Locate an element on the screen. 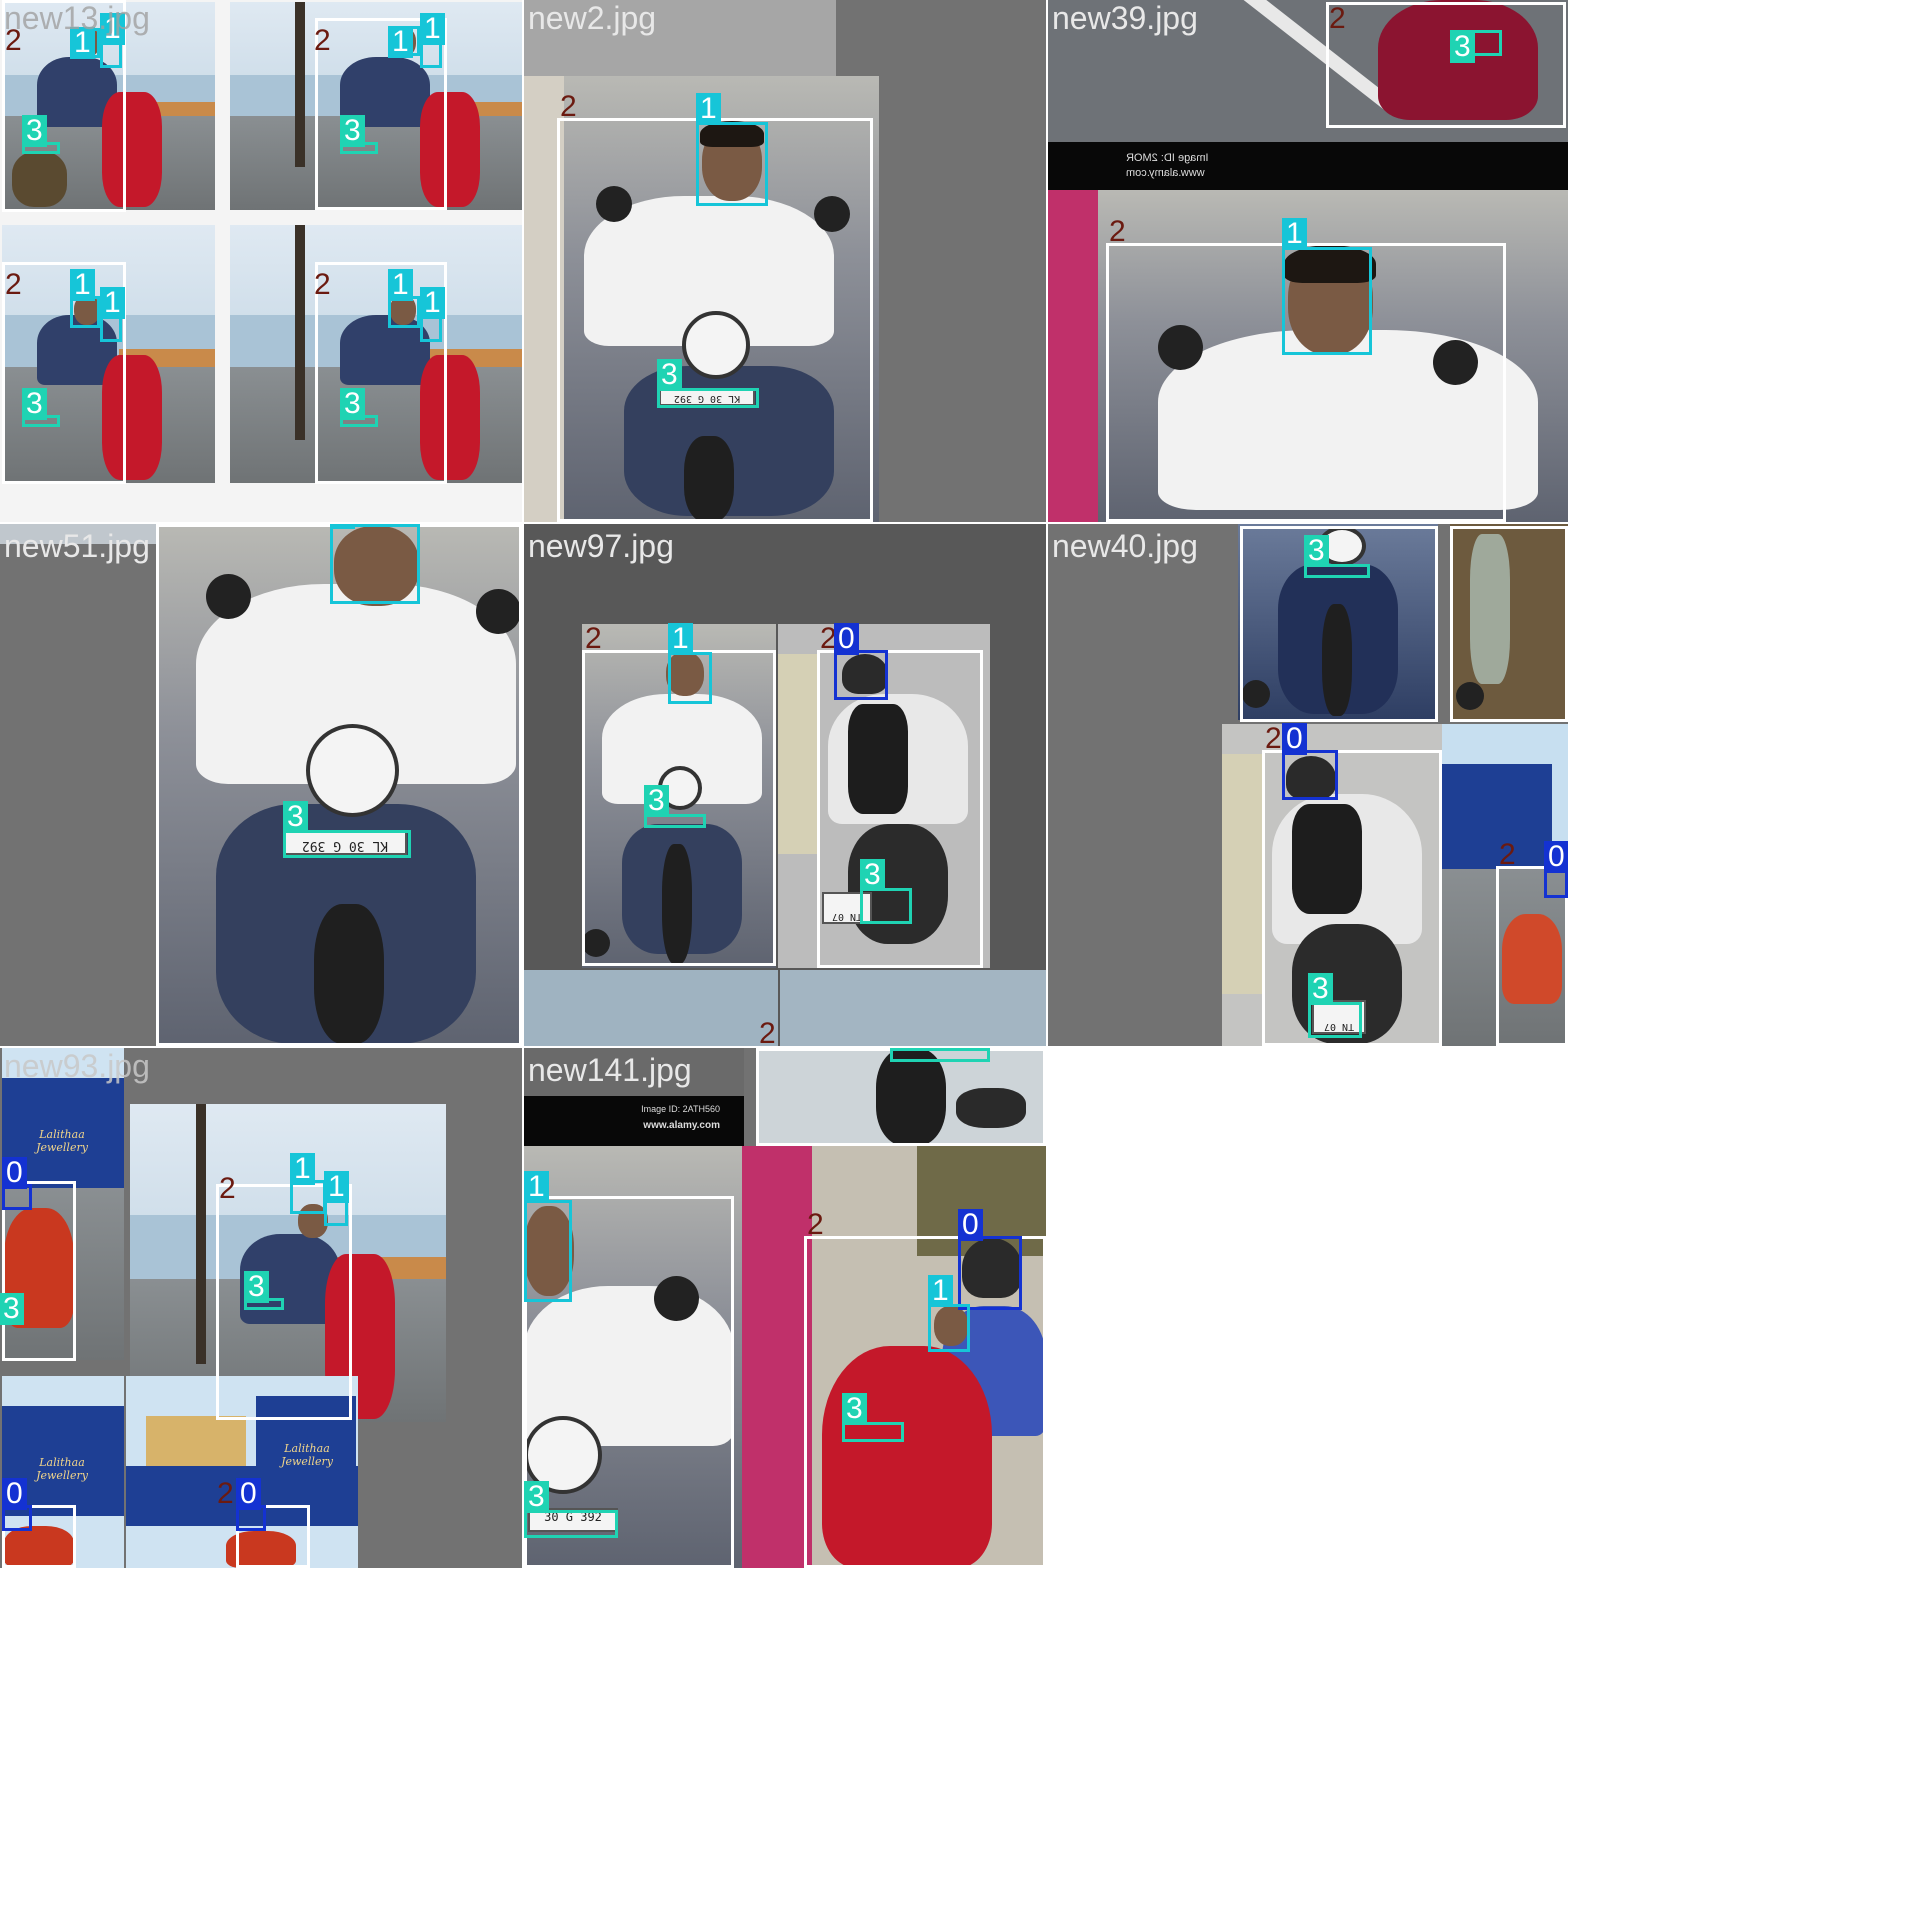  sub-photo: TN 07 is located at coordinates (884, 796).